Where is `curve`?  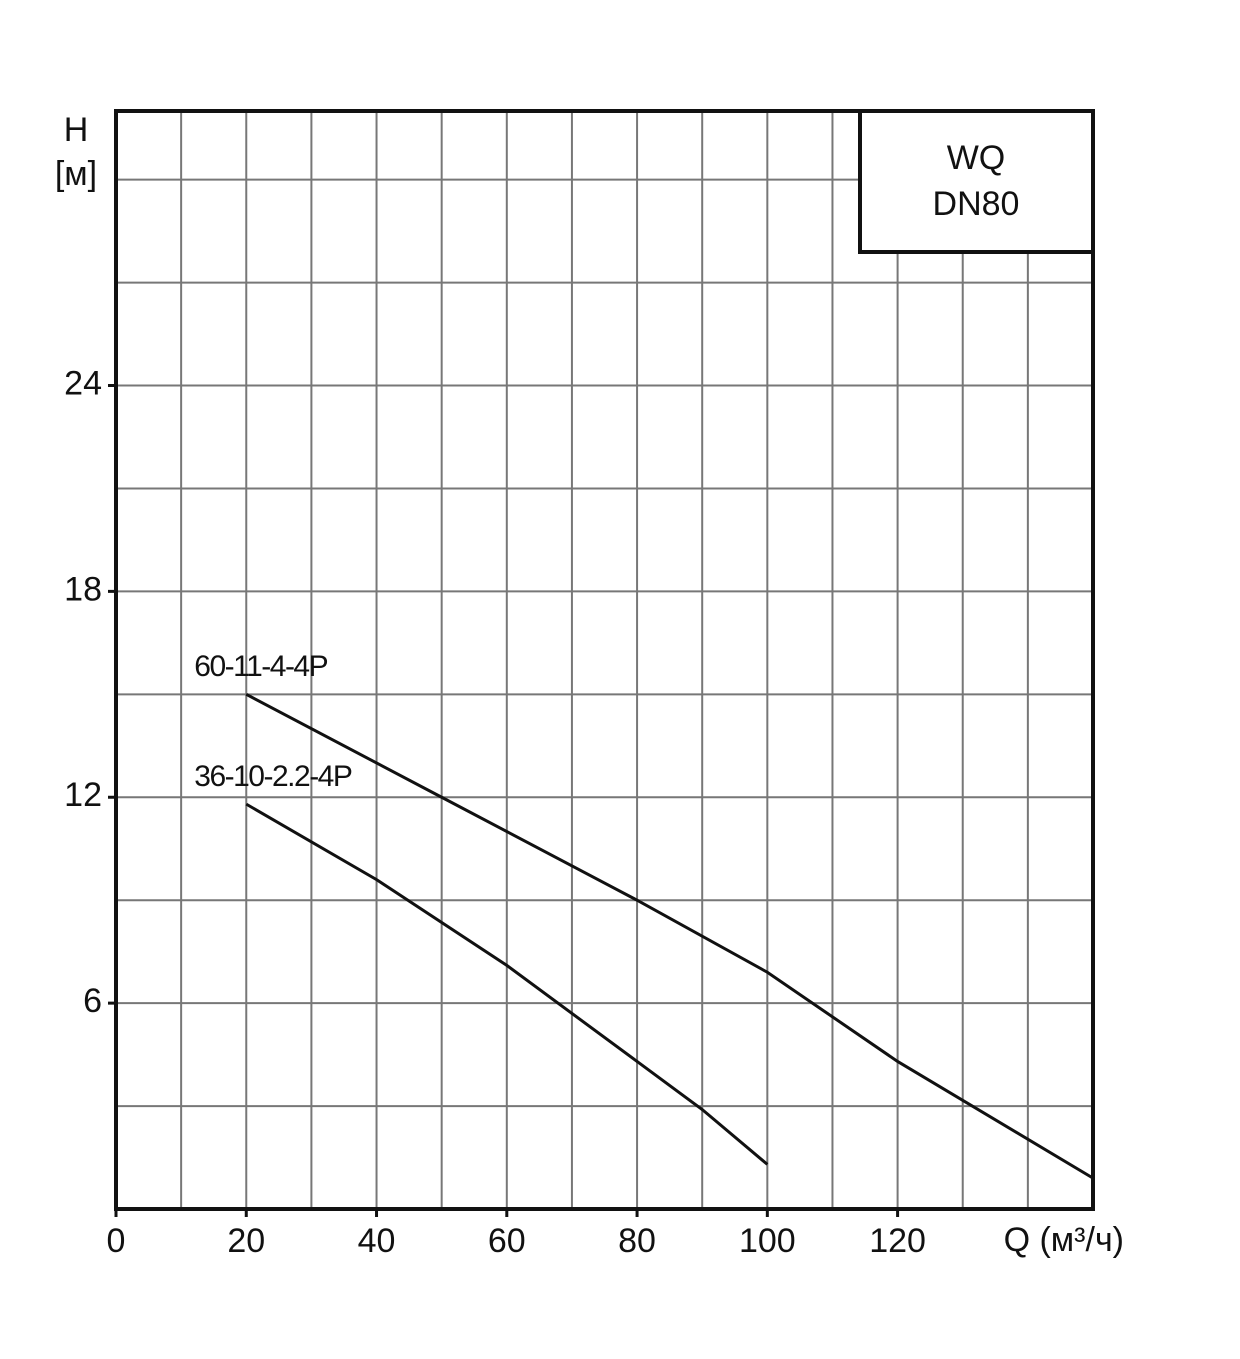 curve is located at coordinates (507, 984).